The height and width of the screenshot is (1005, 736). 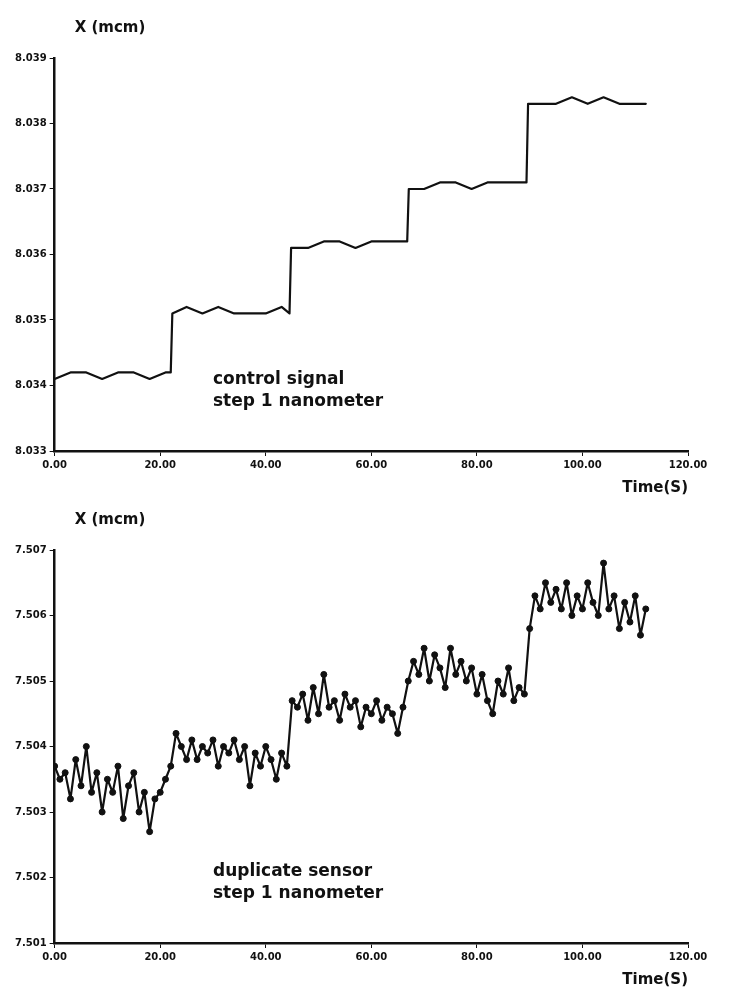 I want to click on y-tick-label: 8.033, so click(x=30, y=450).